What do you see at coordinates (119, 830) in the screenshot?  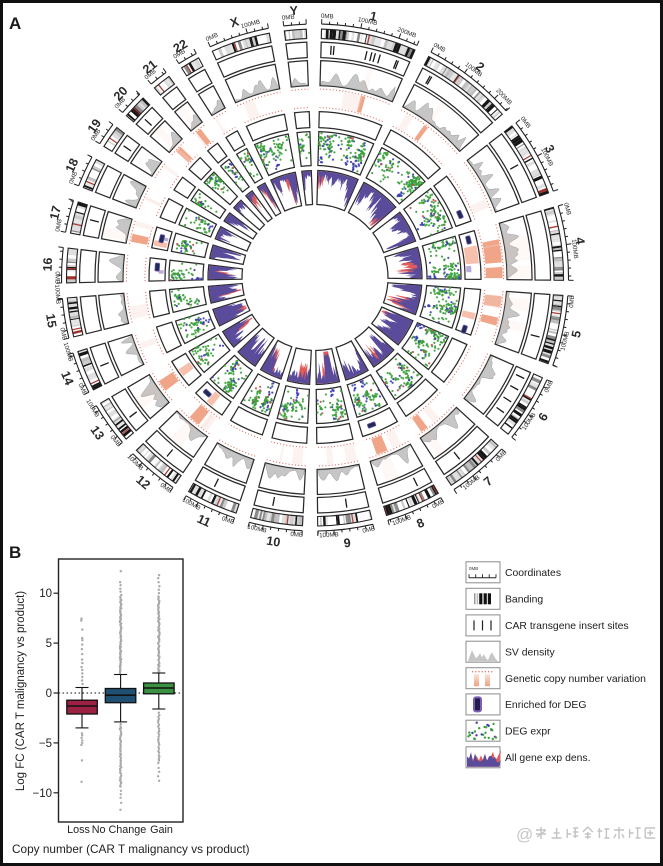 I see `svg-text: No Change` at bounding box center [119, 830].